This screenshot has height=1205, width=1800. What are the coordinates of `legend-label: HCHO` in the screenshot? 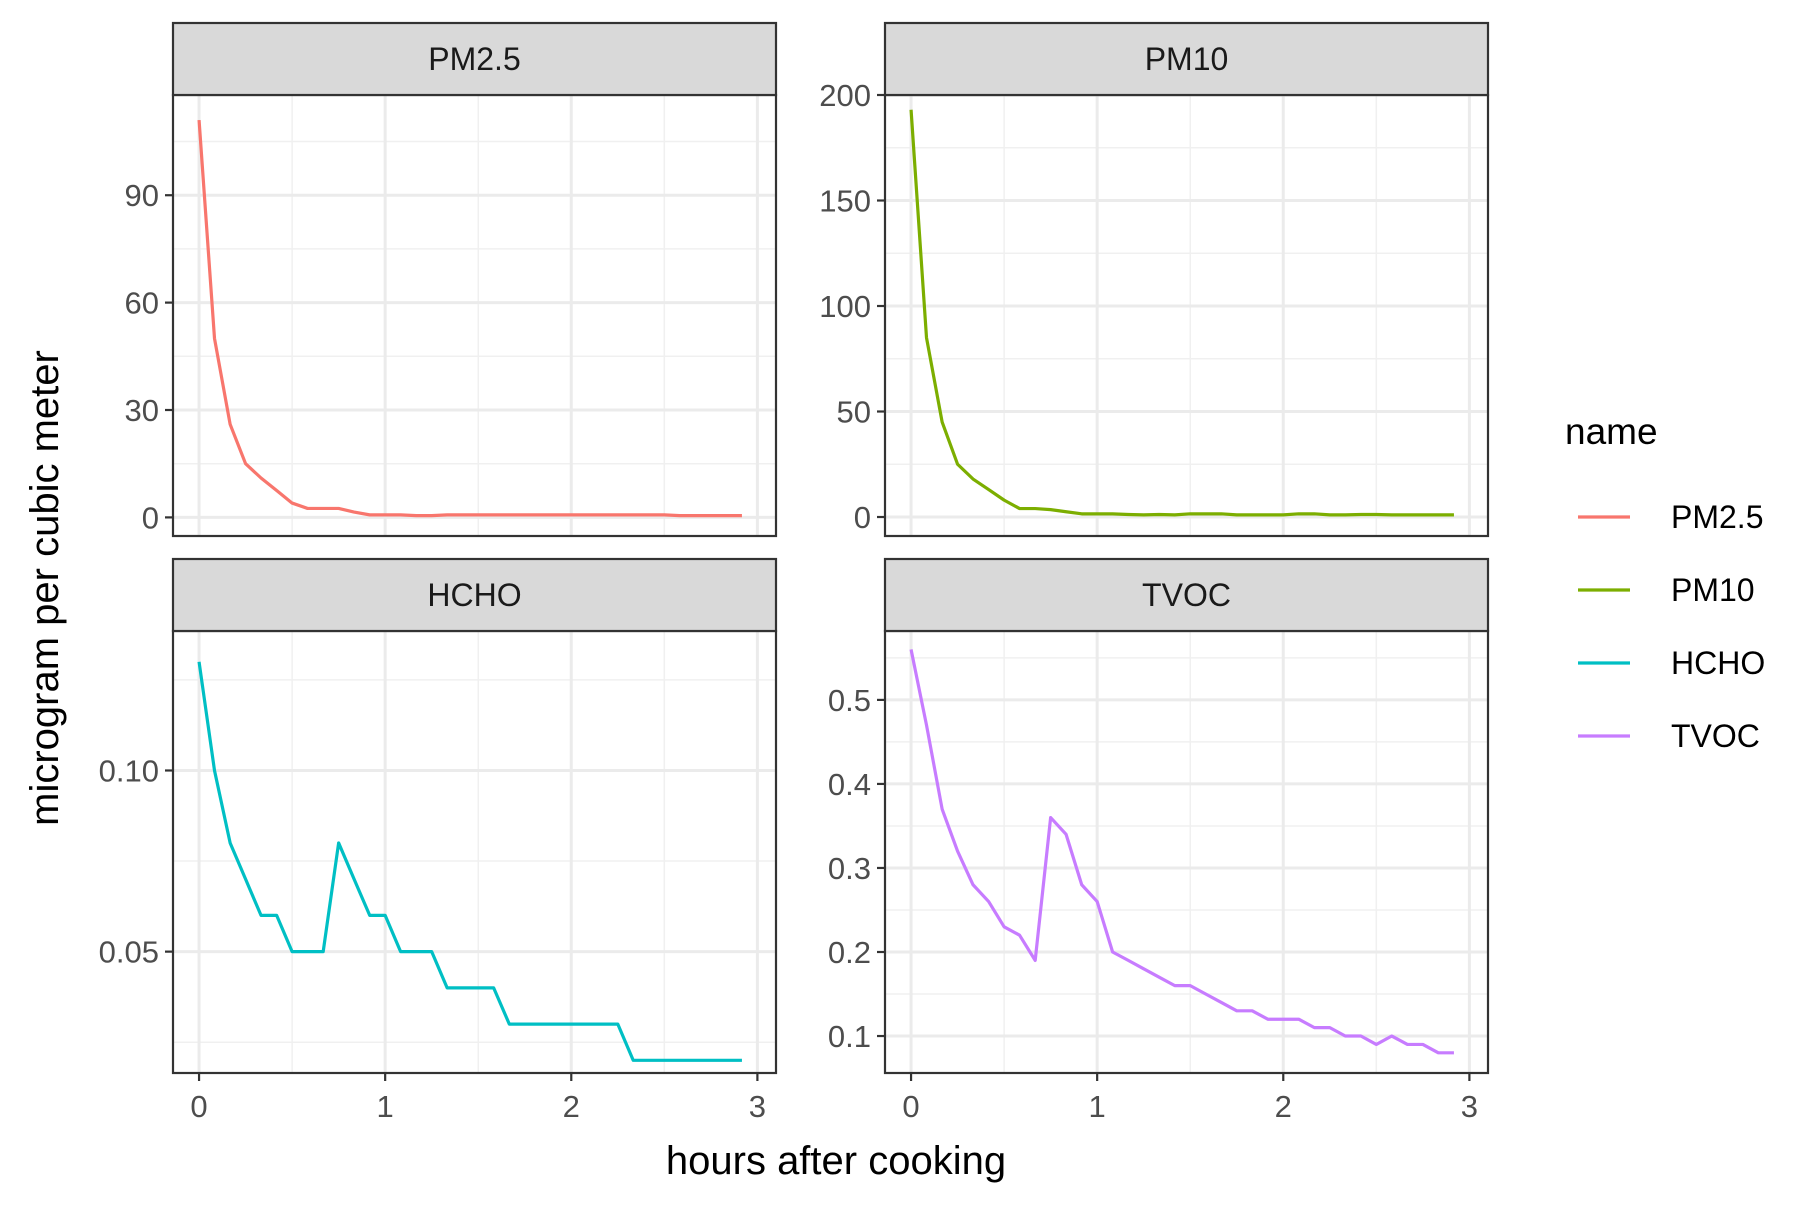 It's located at (1718, 663).